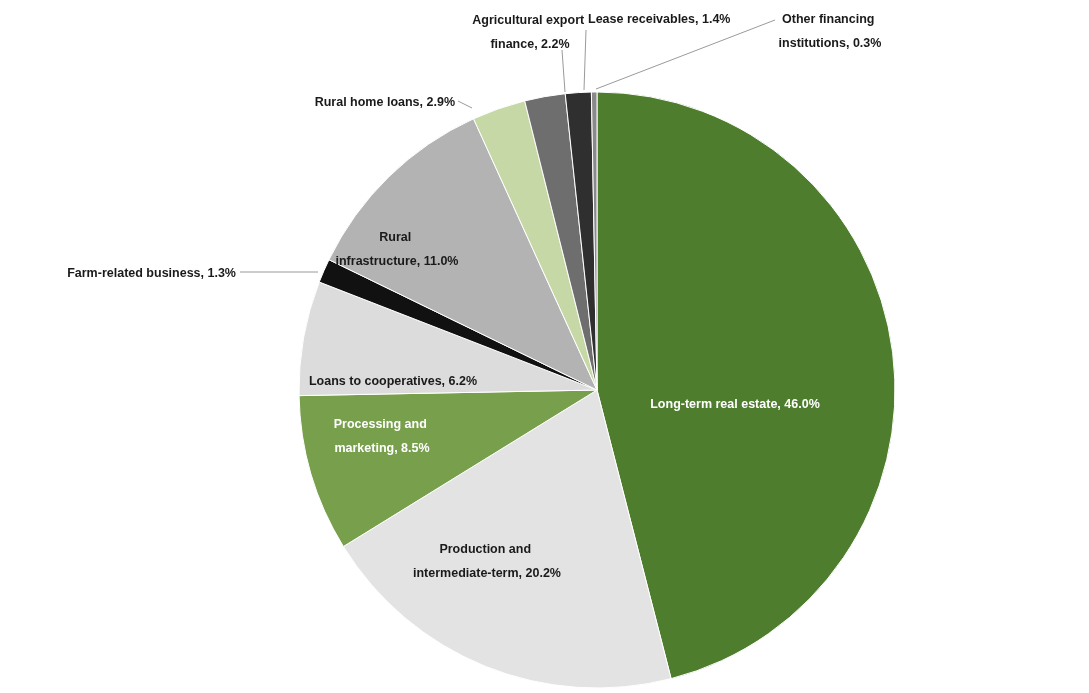  I want to click on slice-label: Long-term real estate, 46.0%, so click(735, 404).